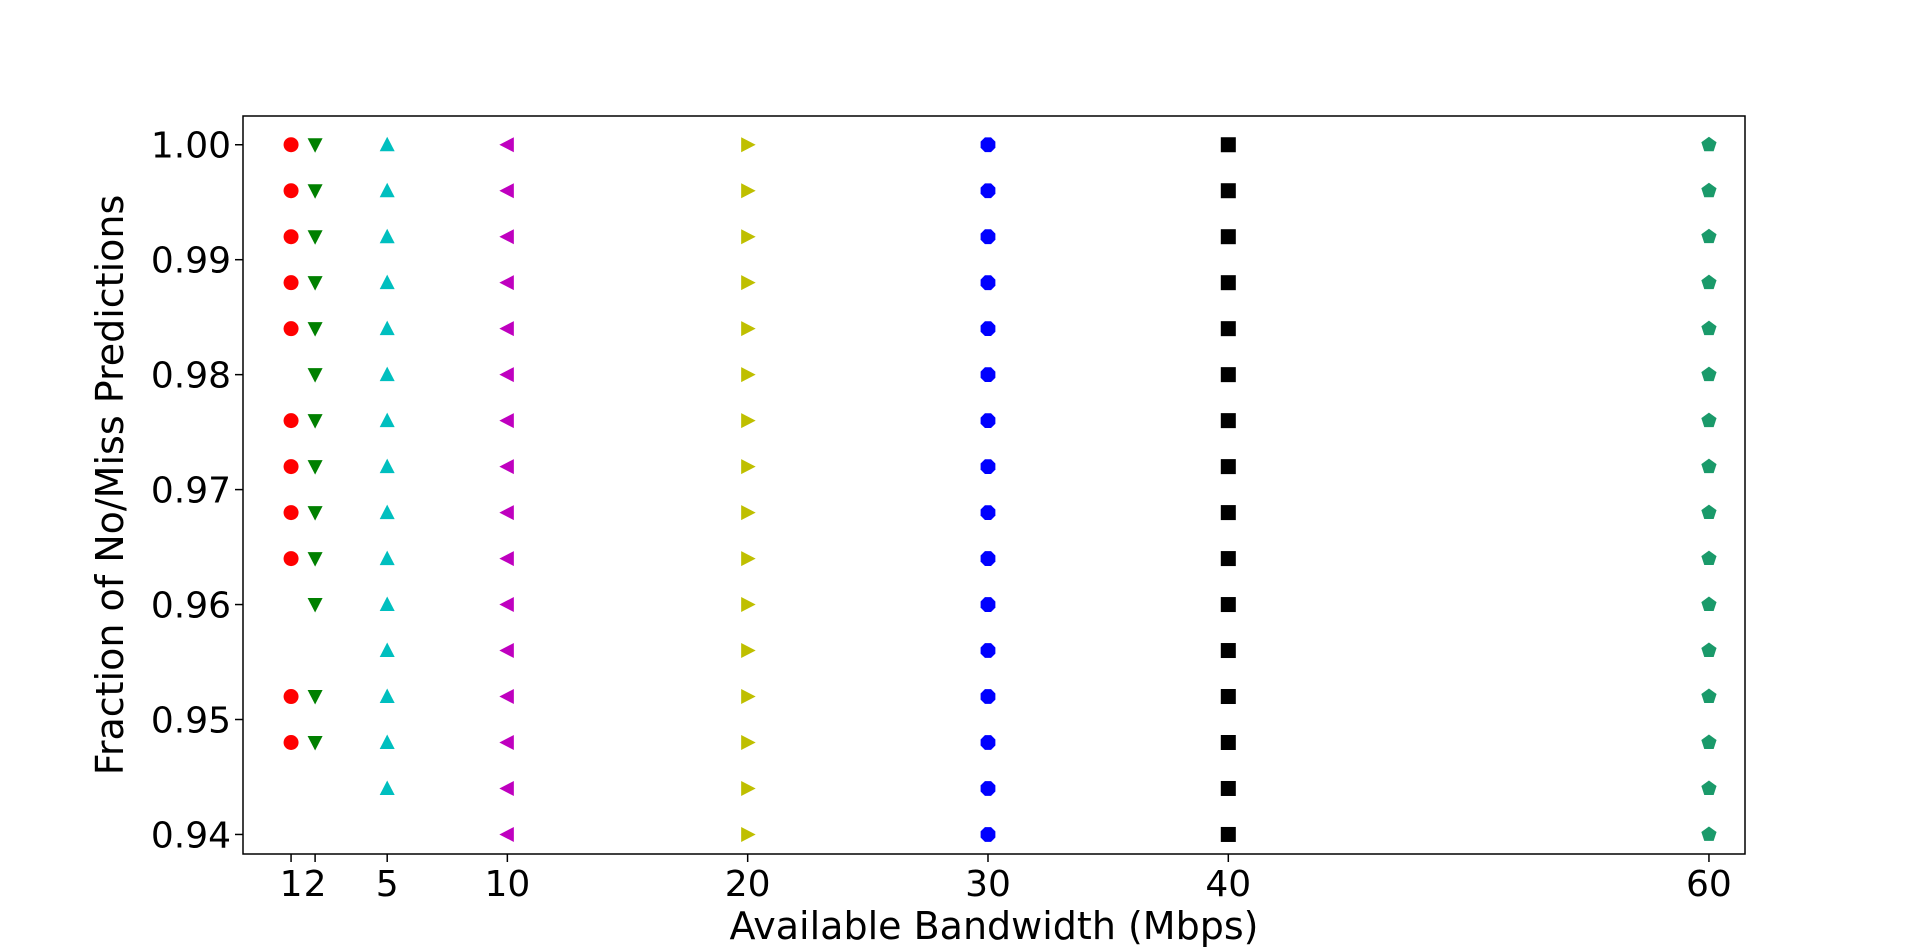 Image resolution: width=1920 pixels, height=949 pixels. What do you see at coordinates (748, 884) in the screenshot?
I see `x-tick-label: 20` at bounding box center [748, 884].